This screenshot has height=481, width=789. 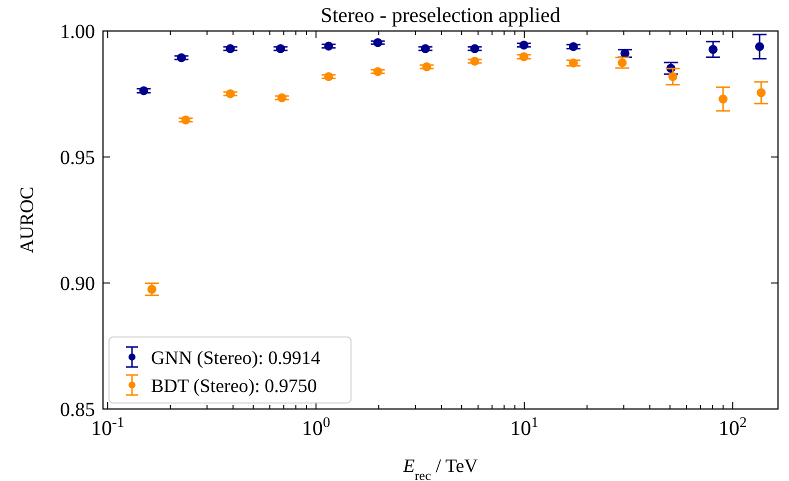 What do you see at coordinates (316, 427) in the screenshot?
I see `x-tick-label: 10$^{0}$` at bounding box center [316, 427].